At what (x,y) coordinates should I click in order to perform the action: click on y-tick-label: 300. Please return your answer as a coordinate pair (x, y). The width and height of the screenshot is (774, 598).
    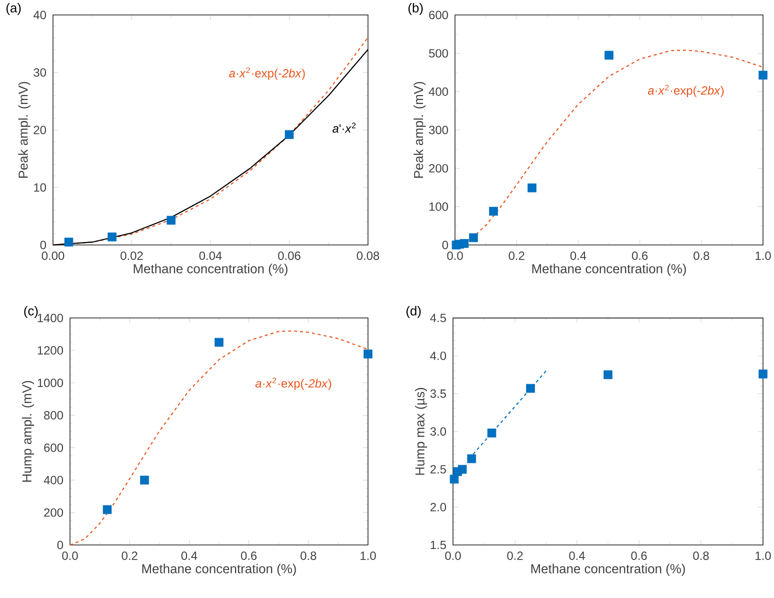
    Looking at the image, I should click on (438, 130).